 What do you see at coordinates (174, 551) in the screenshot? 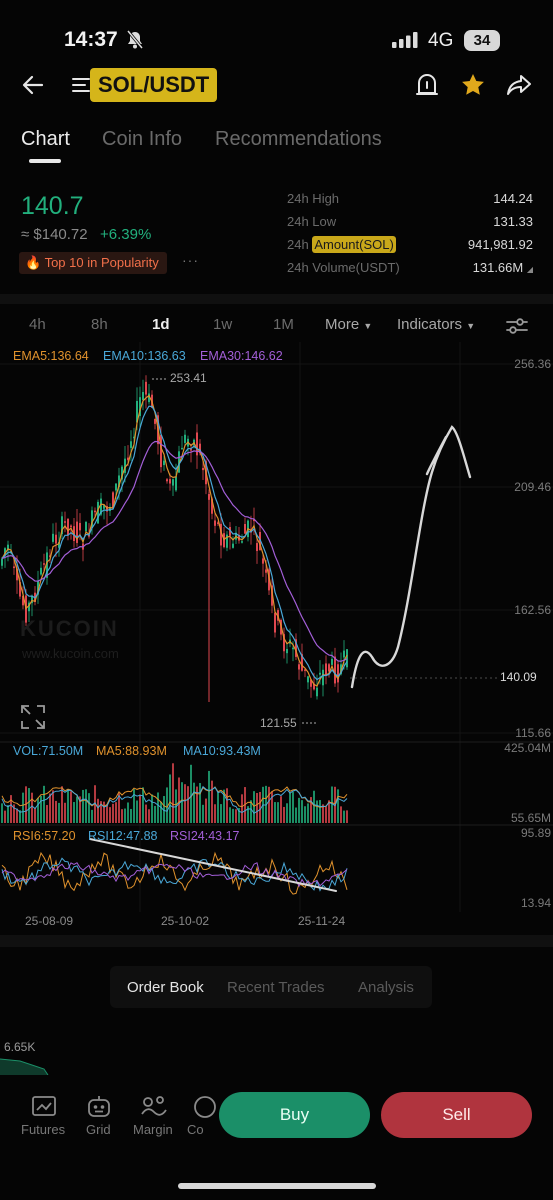
I see `ema30-line` at bounding box center [174, 551].